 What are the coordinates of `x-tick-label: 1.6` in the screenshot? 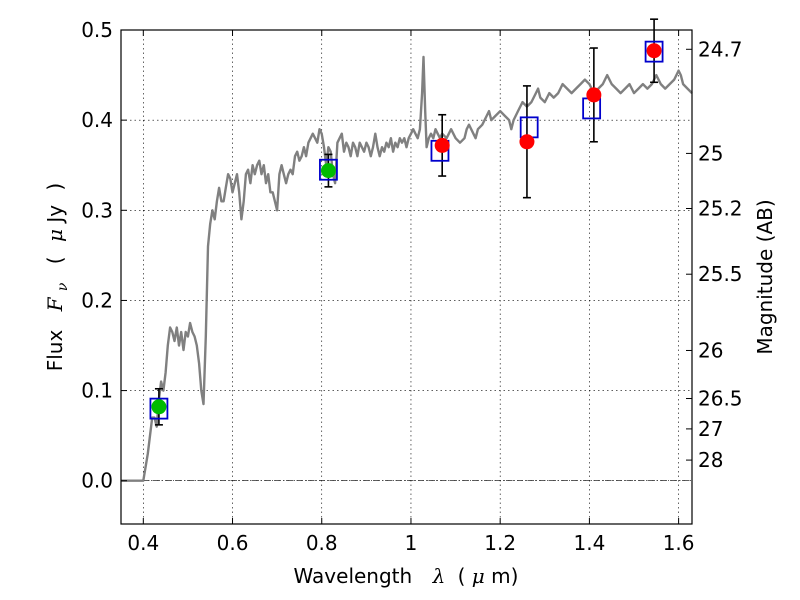 It's located at (679, 543).